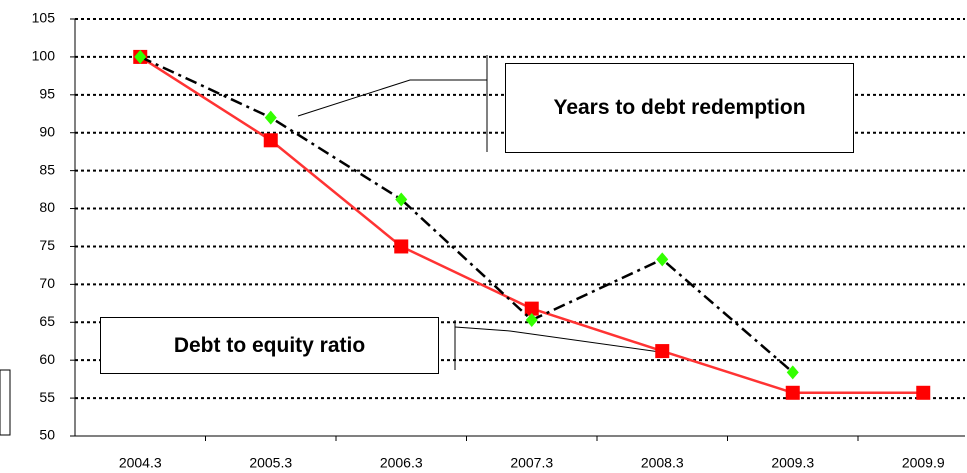  Describe the element at coordinates (47, 94) in the screenshot. I see `y-tick-label: 95` at that location.